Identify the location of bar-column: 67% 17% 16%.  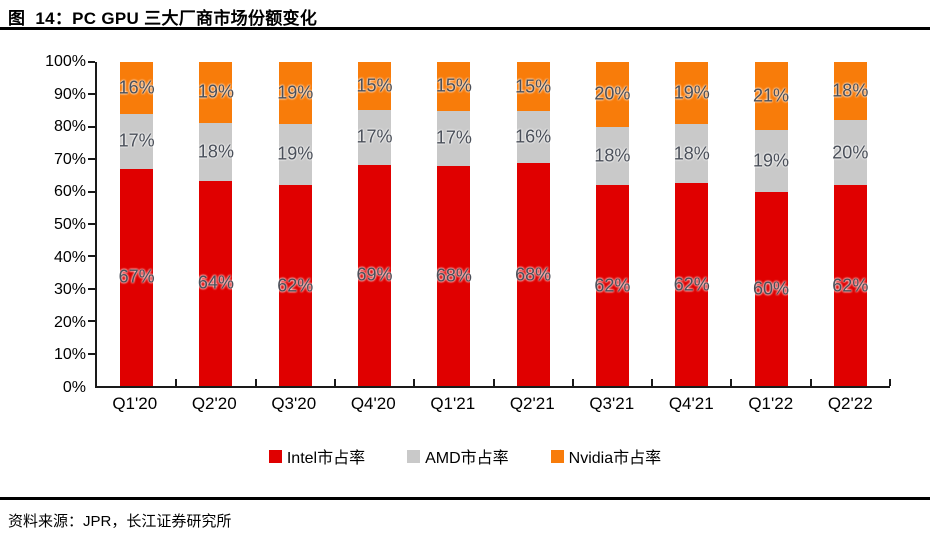
(136, 224).